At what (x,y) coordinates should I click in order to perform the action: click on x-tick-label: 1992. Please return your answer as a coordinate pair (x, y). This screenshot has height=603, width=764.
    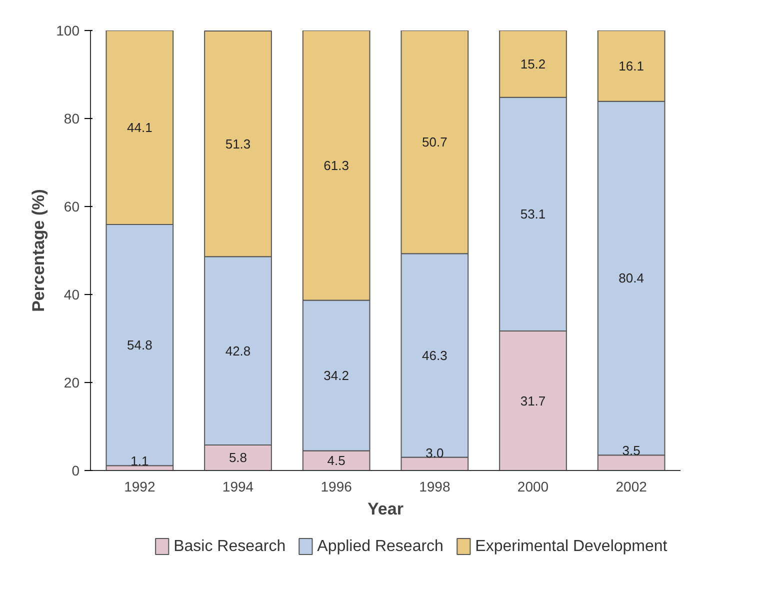
    Looking at the image, I should click on (140, 486).